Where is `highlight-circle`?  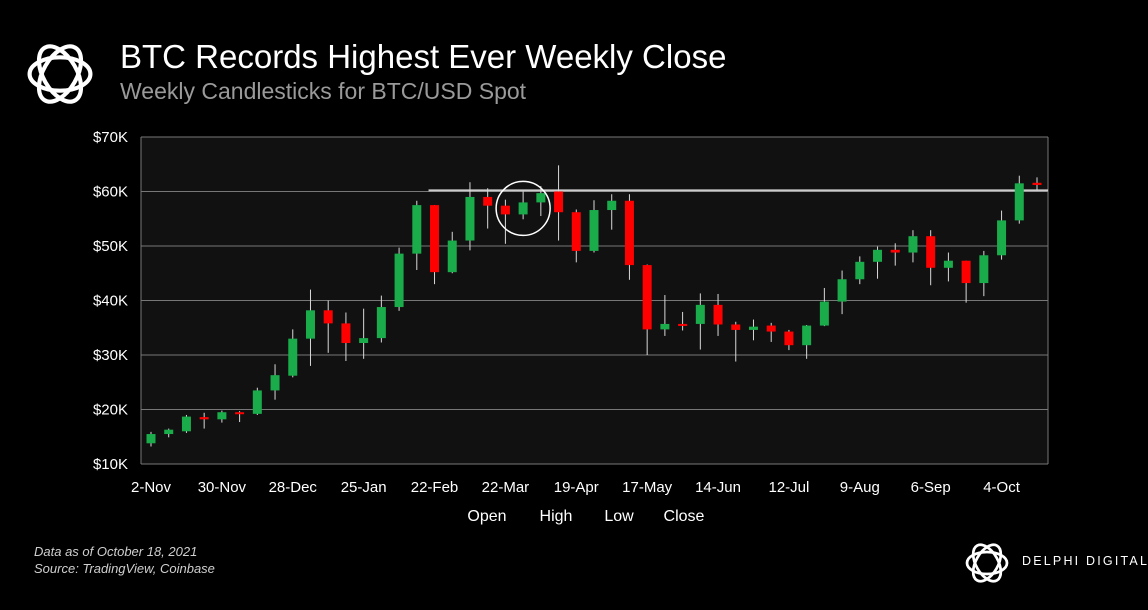
highlight-circle is located at coordinates (523, 208).